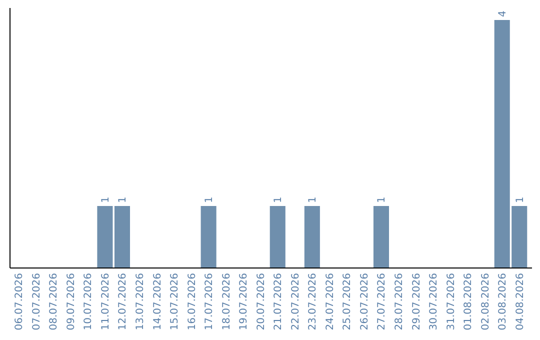 The height and width of the screenshot is (340, 540). Describe the element at coordinates (520, 301) in the screenshot. I see `x-tick-label: 04.08.2026` at that location.